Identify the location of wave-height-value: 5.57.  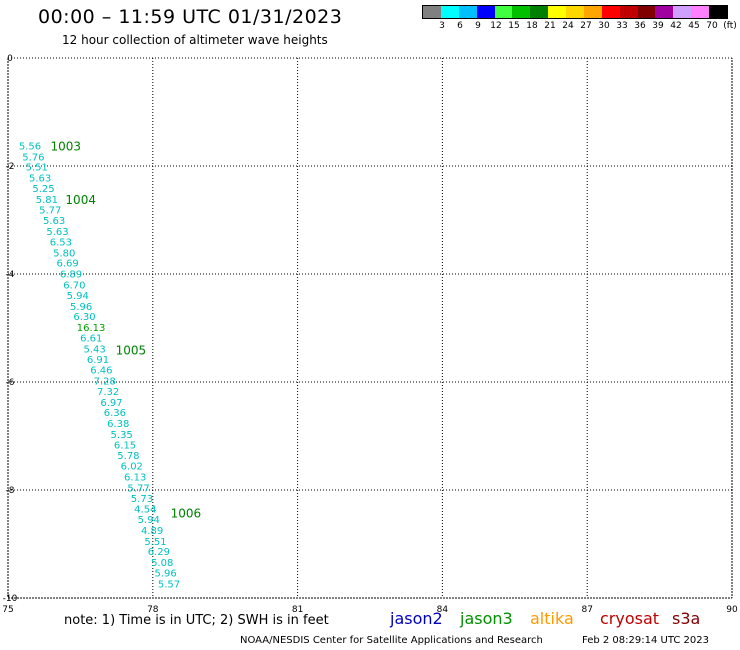
(169, 584).